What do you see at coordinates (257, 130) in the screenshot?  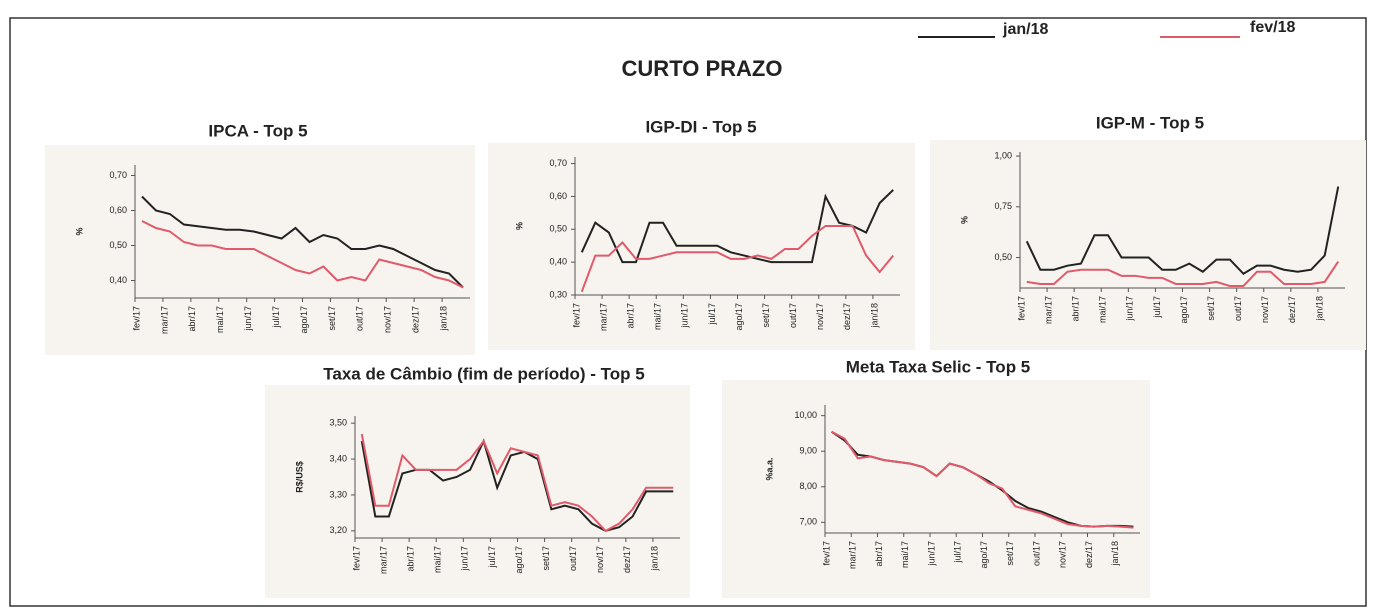 I see `chart-title: IPCA - Top 5` at bounding box center [257, 130].